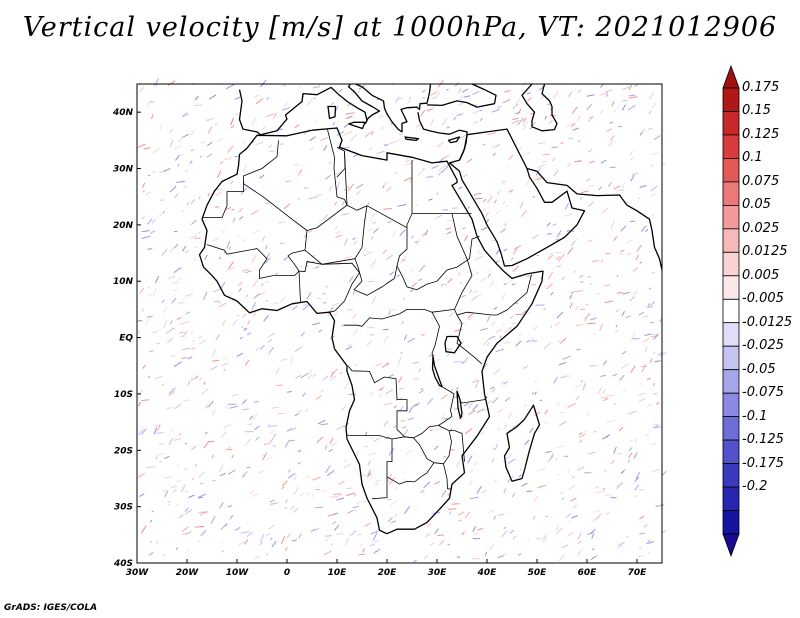 This screenshot has width=800, height=618. What do you see at coordinates (594, 219) in the screenshot?
I see `iran-india-coastline` at bounding box center [594, 219].